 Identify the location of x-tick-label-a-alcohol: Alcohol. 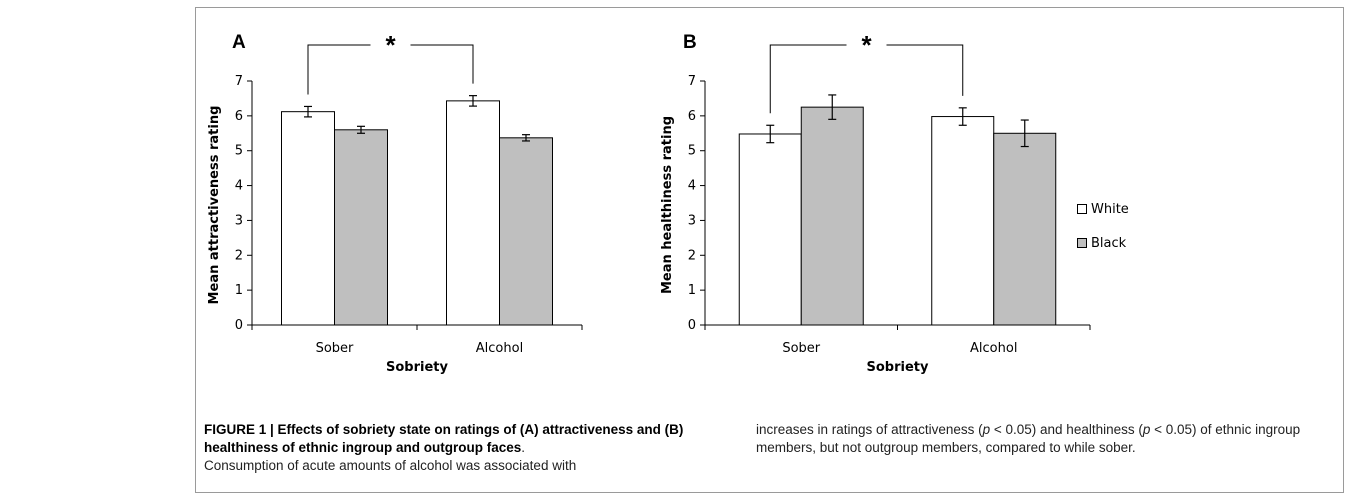
(499, 348).